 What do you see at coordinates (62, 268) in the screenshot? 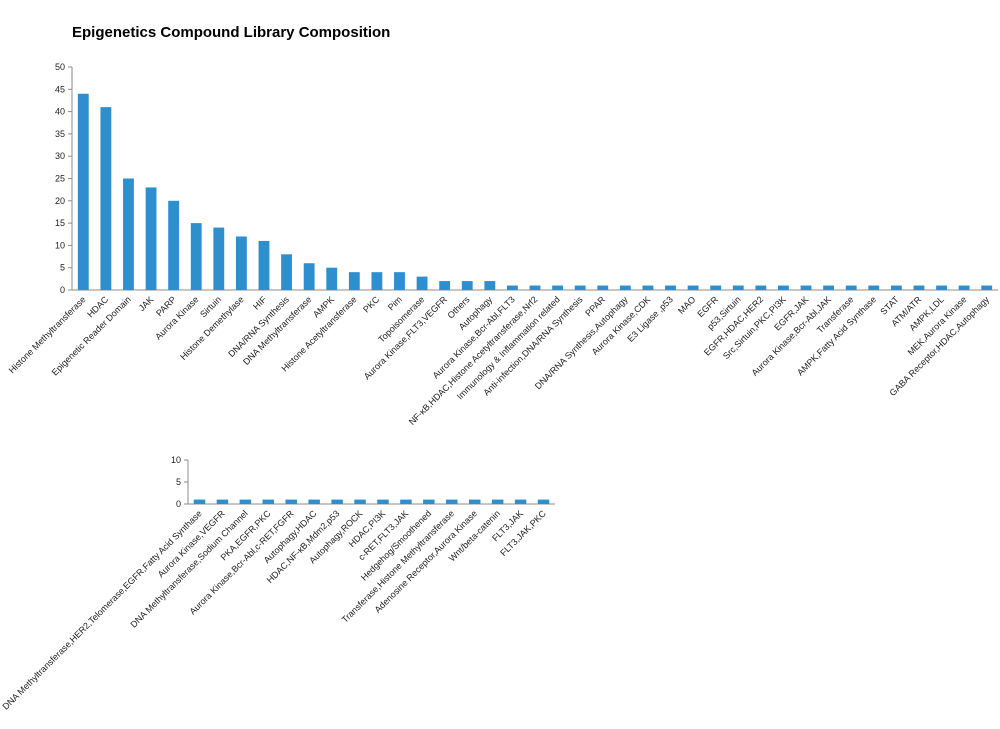
I see `top-chart-y-tick-label: 5` at bounding box center [62, 268].